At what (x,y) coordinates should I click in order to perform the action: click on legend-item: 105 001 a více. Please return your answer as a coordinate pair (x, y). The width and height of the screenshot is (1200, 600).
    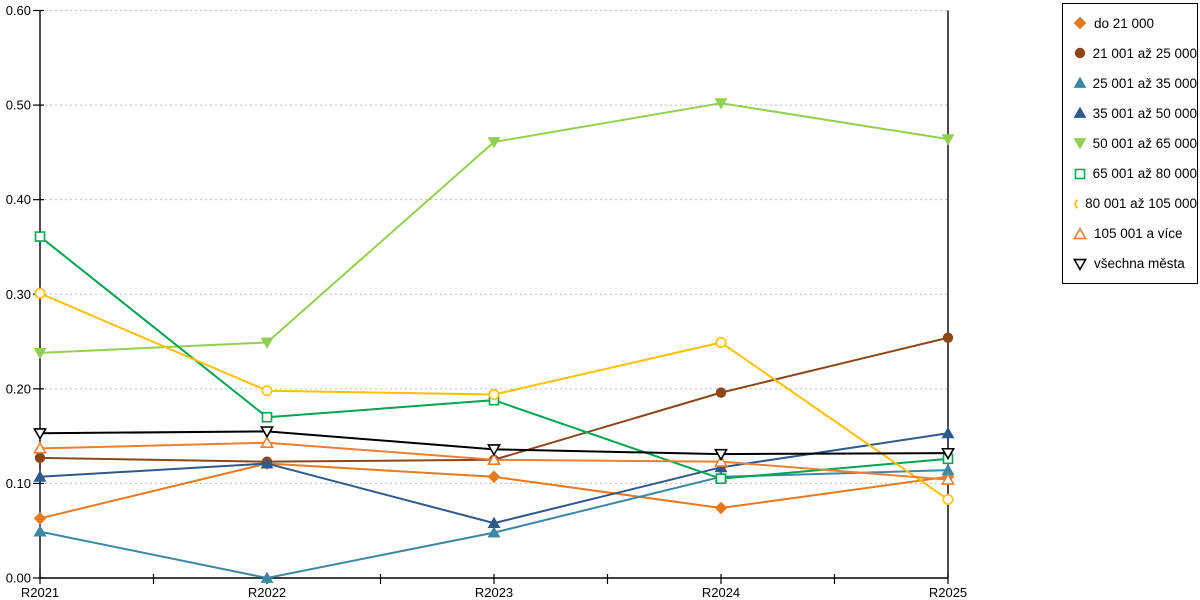
    Looking at the image, I should click on (1135, 234).